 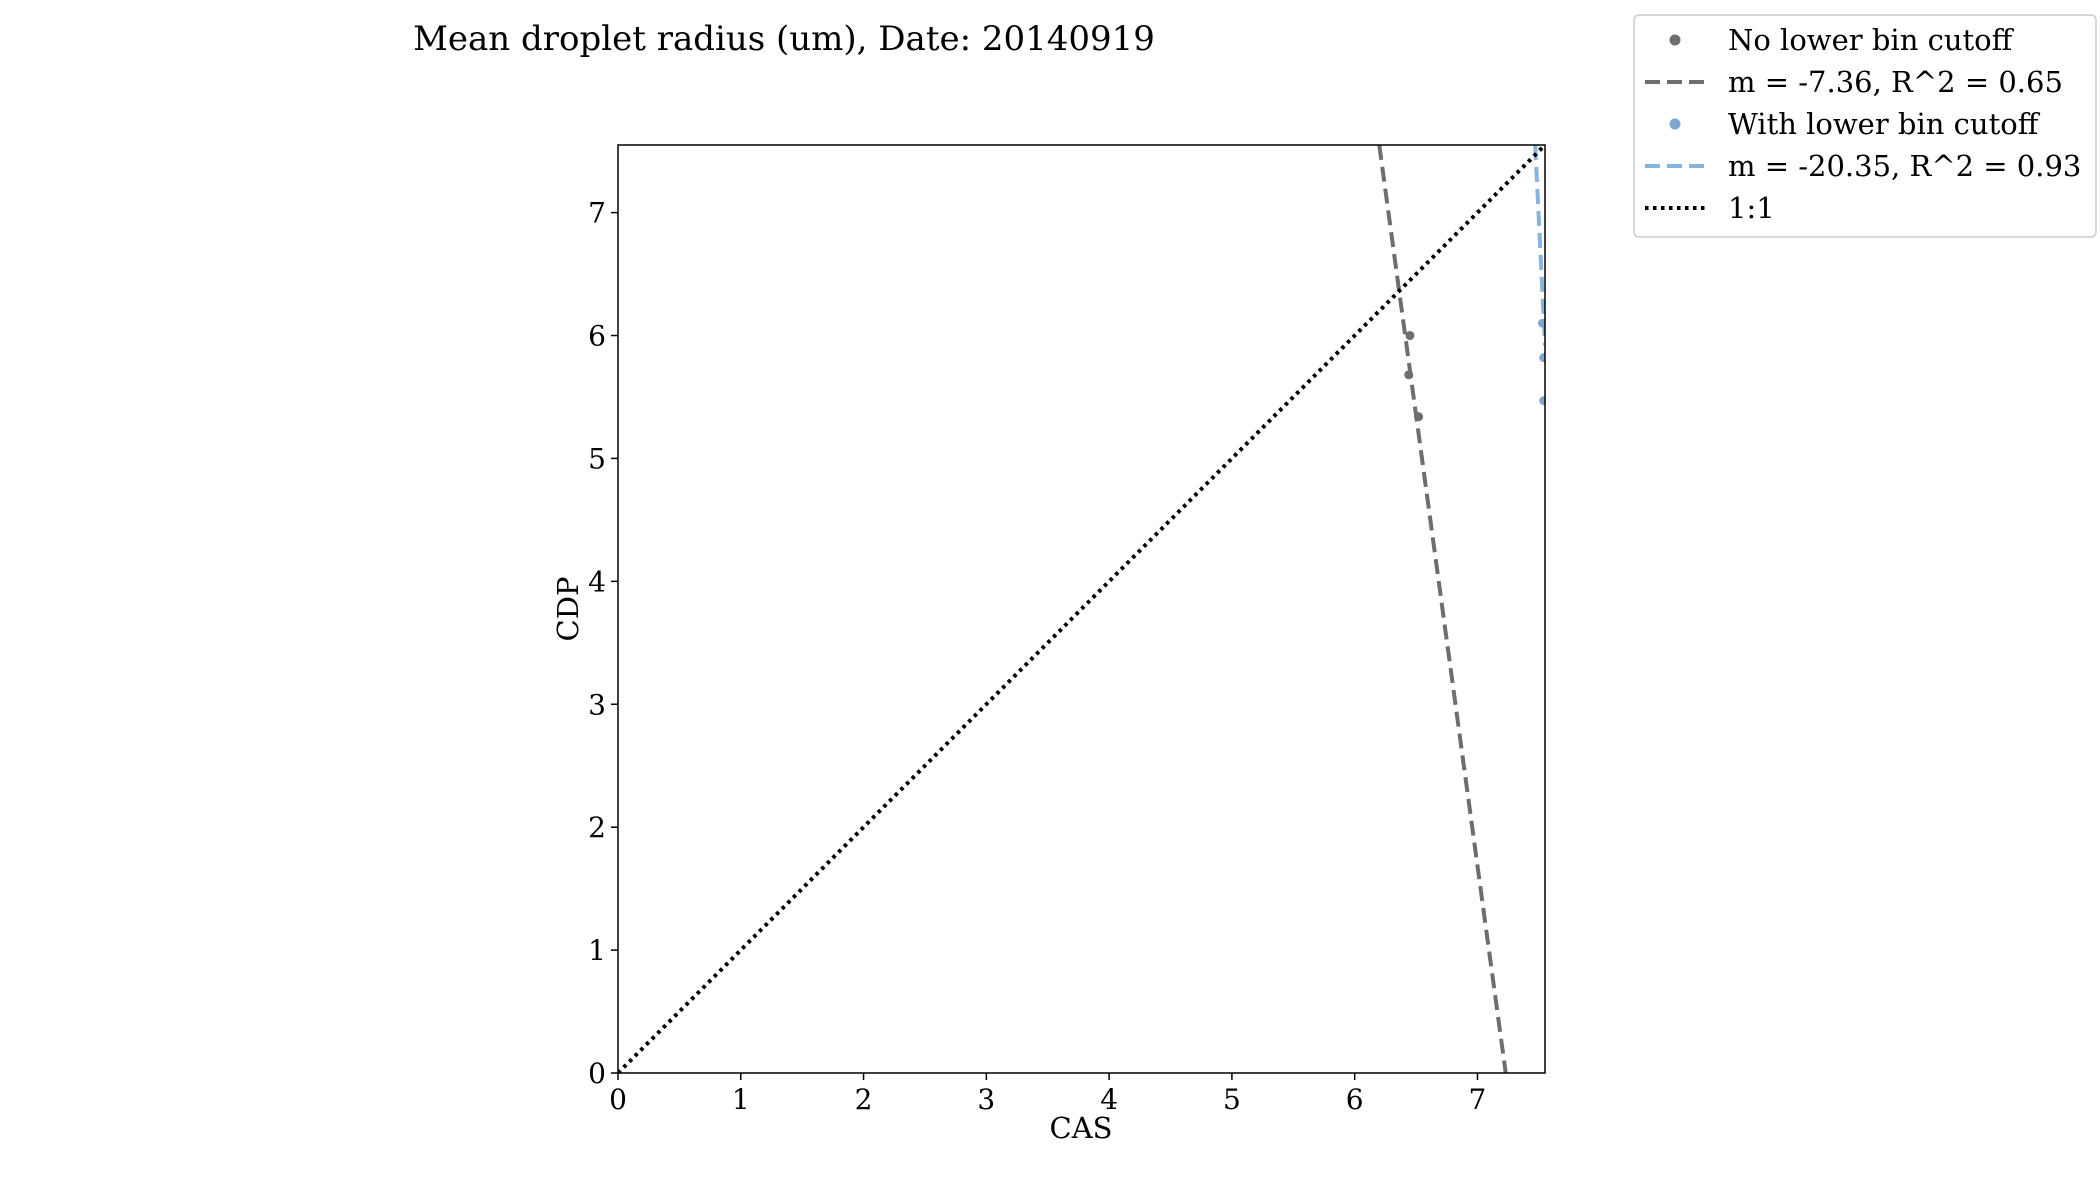 What do you see at coordinates (597, 827) in the screenshot?
I see `y-tick-label: 2` at bounding box center [597, 827].